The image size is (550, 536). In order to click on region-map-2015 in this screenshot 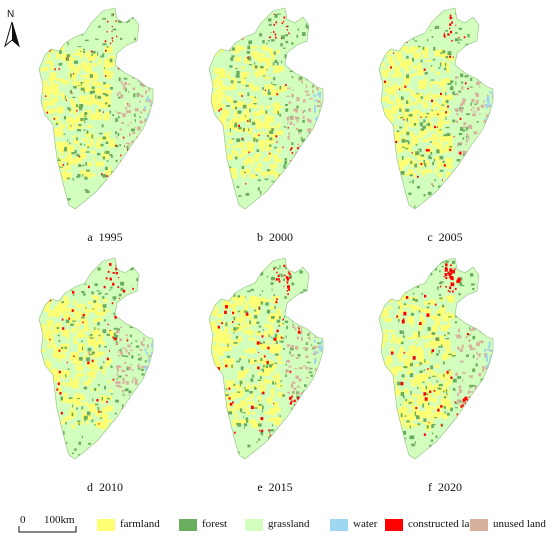, I will do `click(266, 358)`.